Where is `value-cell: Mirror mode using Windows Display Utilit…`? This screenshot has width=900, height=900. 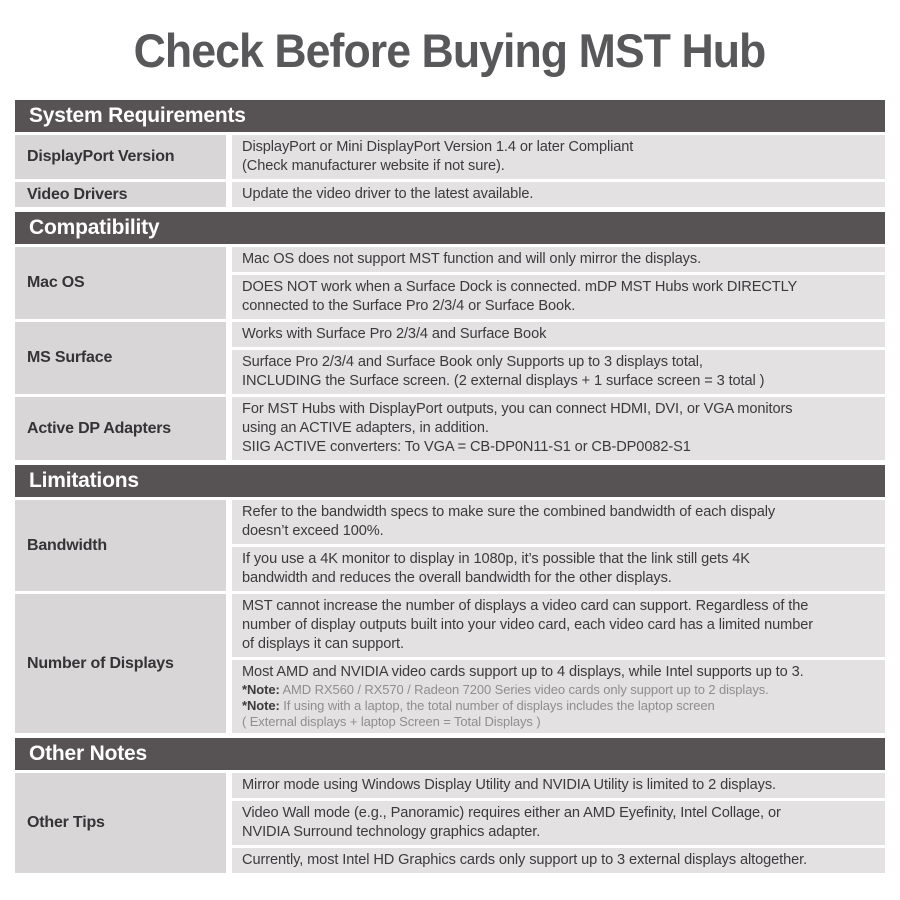 value-cell: Mirror mode using Windows Display Utilit… is located at coordinates (558, 785).